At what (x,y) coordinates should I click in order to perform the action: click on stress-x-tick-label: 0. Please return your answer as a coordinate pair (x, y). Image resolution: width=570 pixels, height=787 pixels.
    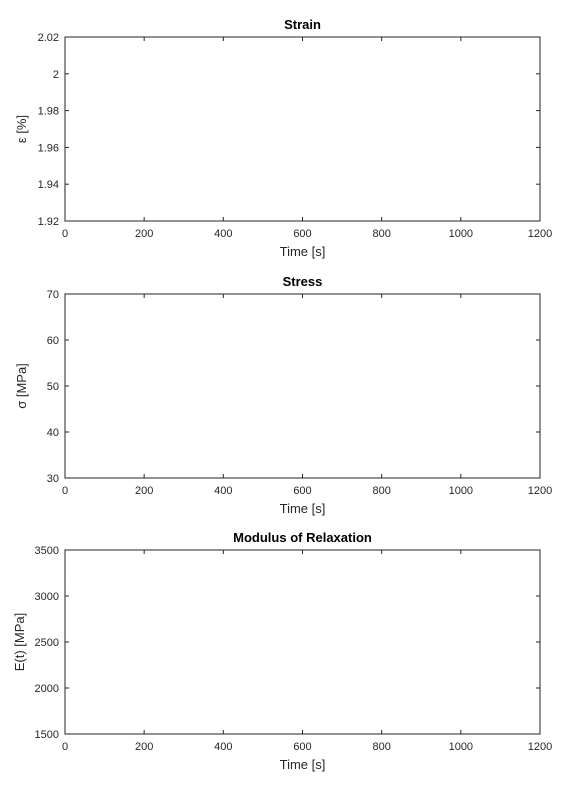
    Looking at the image, I should click on (65, 491).